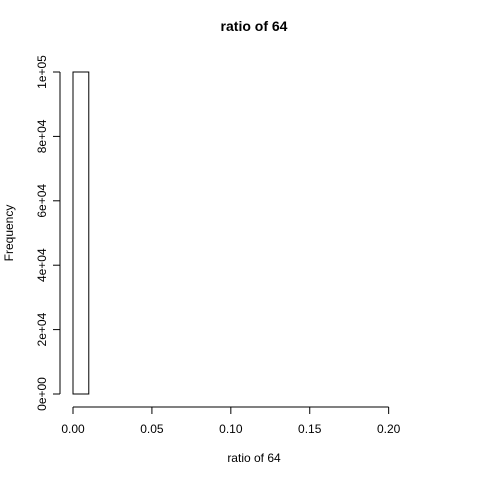 This screenshot has width=480, height=480. What do you see at coordinates (42, 72) in the screenshot?
I see `y-tick-label: 1e+05` at bounding box center [42, 72].